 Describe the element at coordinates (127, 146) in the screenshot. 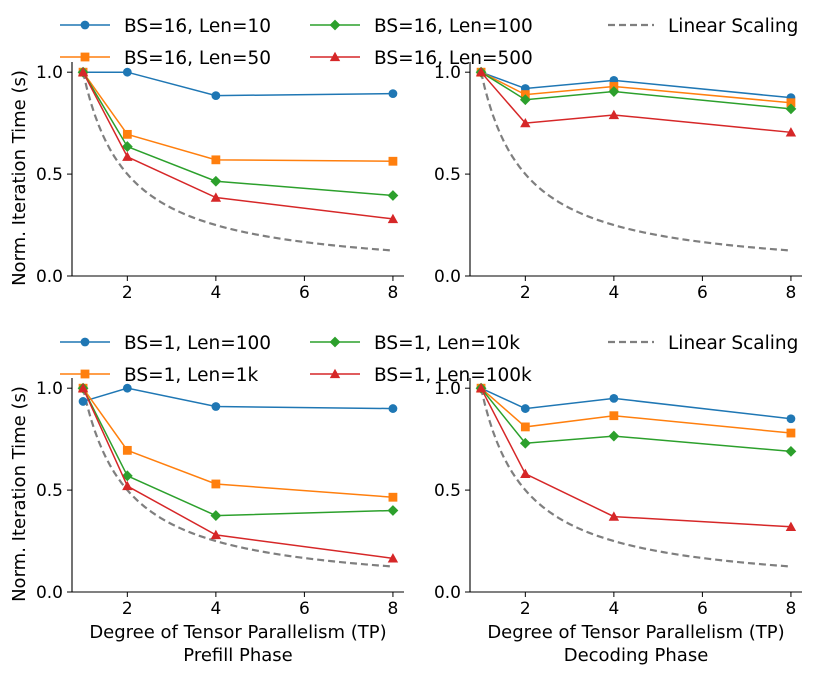

I see `data-point-bs-16-len-100-tp2` at that location.